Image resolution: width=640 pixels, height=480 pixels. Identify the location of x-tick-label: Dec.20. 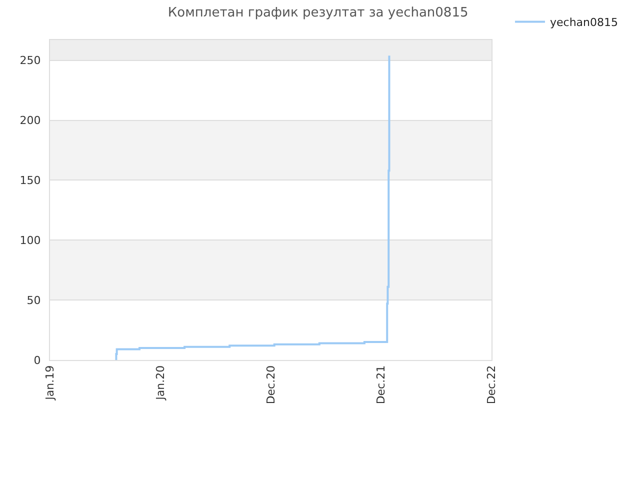
(271, 384).